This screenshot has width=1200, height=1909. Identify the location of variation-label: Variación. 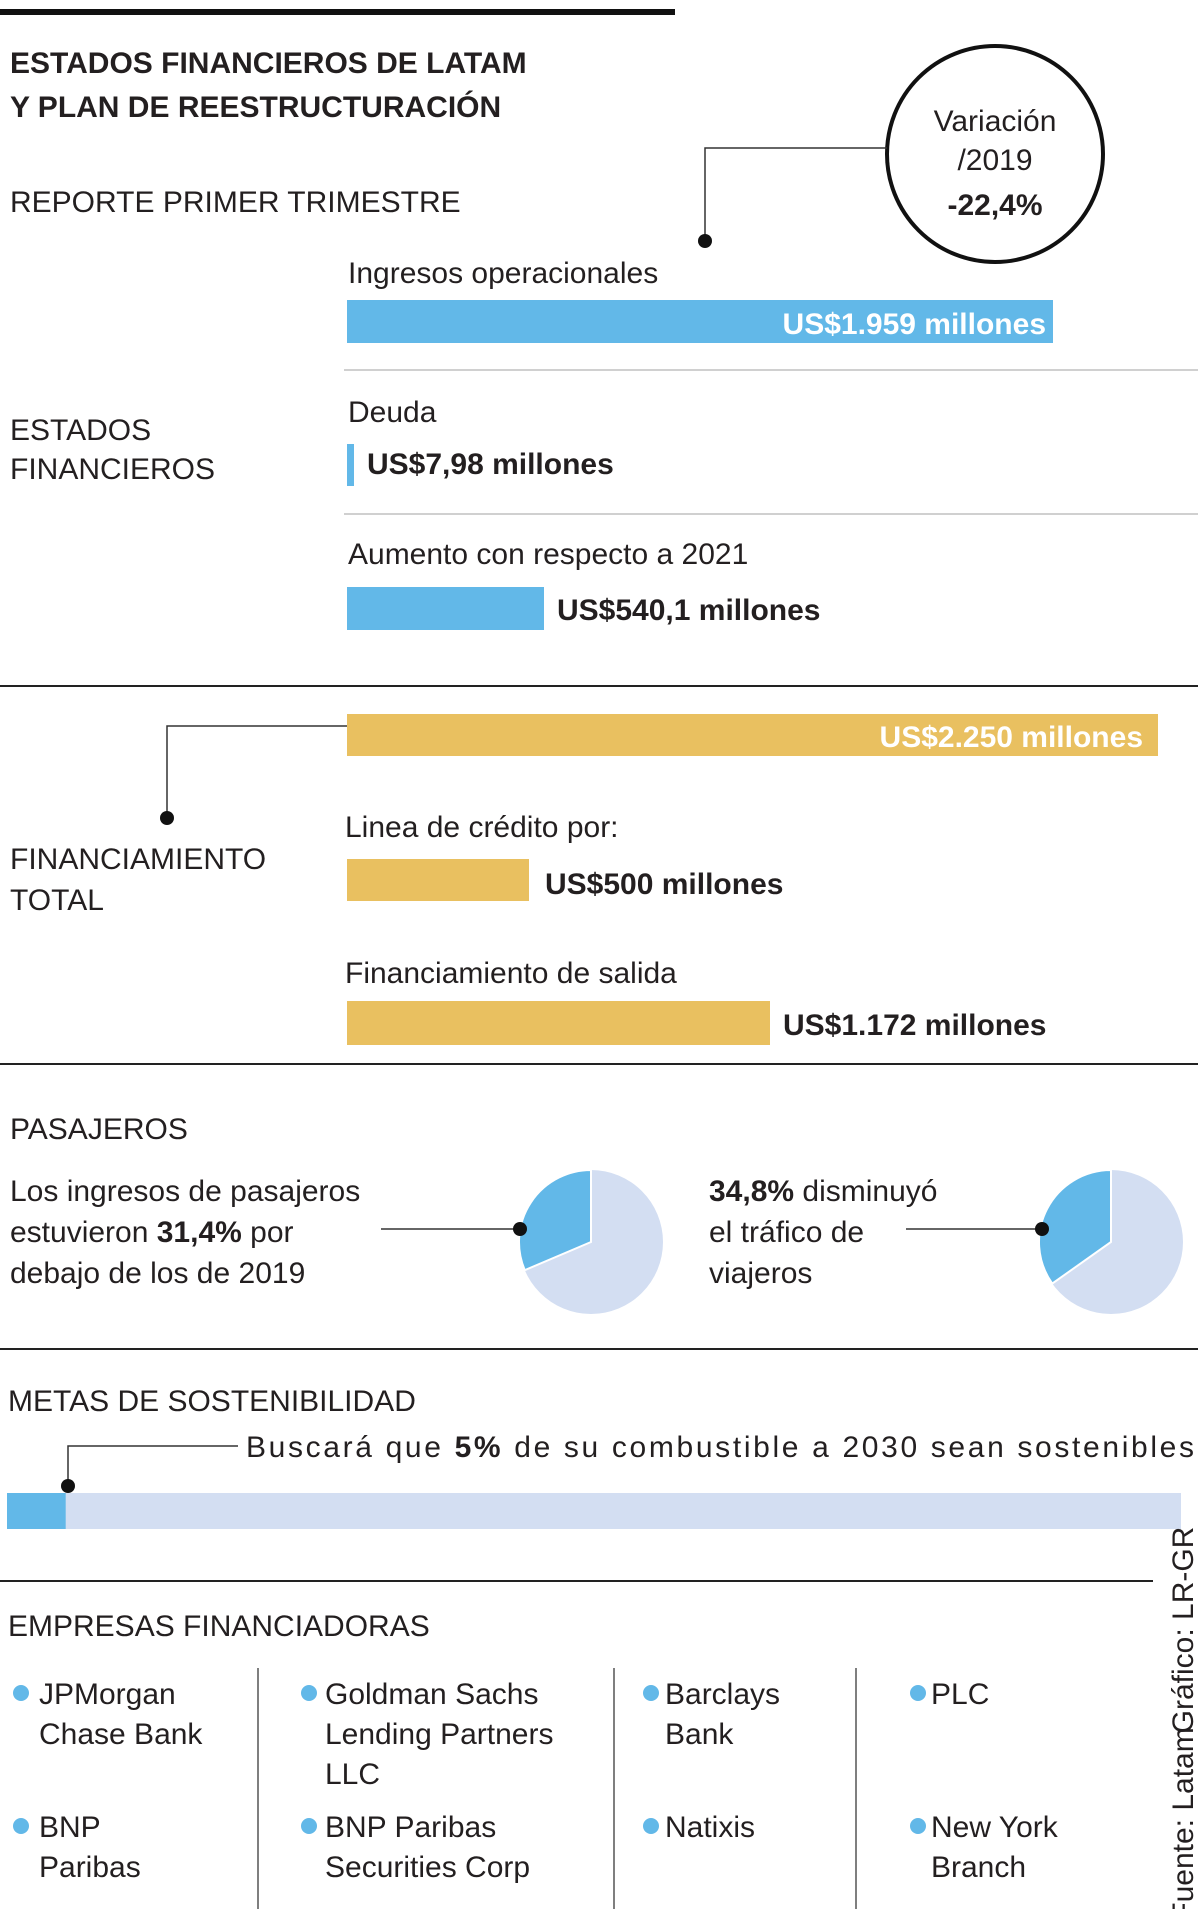
(995, 121).